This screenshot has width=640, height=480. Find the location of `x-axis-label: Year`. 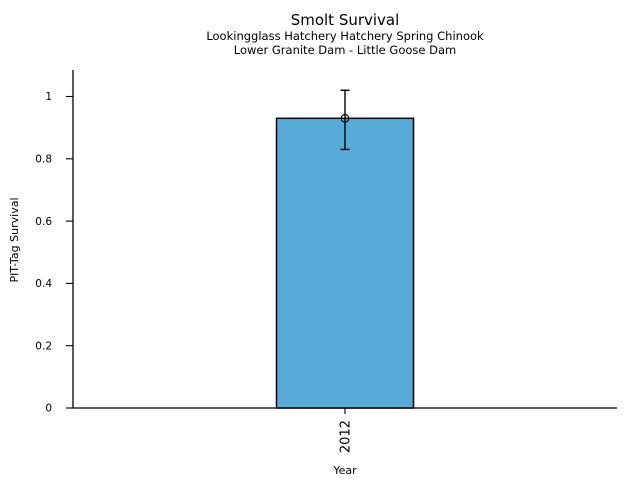

x-axis-label: Year is located at coordinates (345, 470).